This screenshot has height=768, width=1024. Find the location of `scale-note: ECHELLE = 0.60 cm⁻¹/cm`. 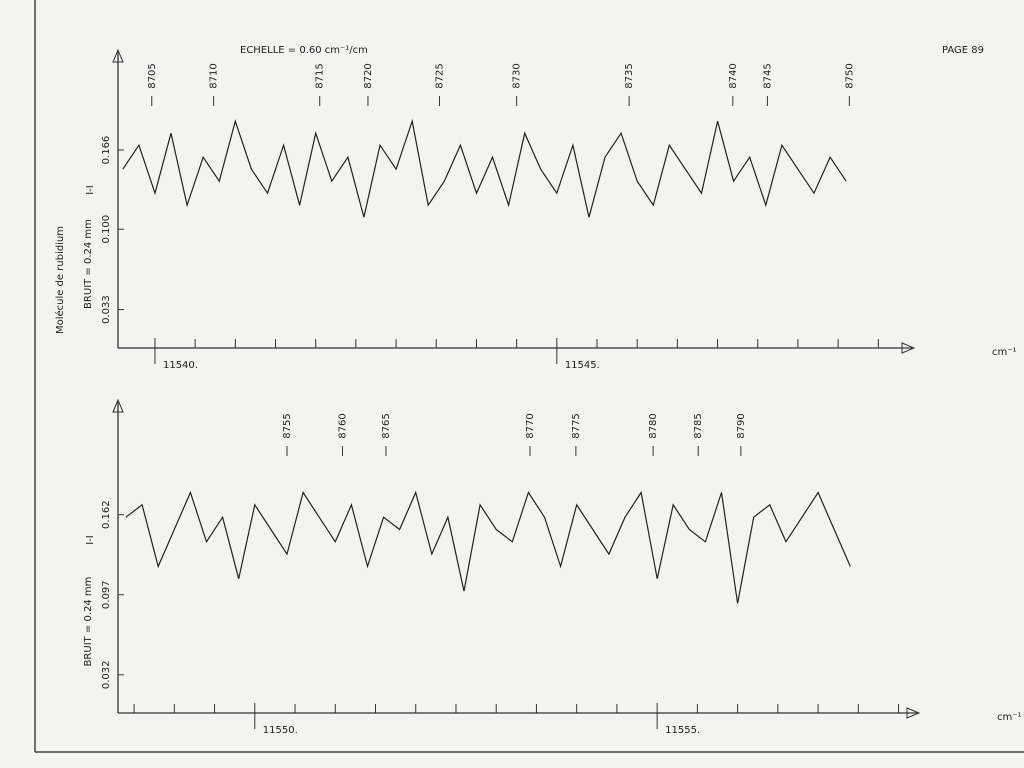

scale-note: ECHELLE = 0.60 cm⁻¹/cm is located at coordinates (304, 50).